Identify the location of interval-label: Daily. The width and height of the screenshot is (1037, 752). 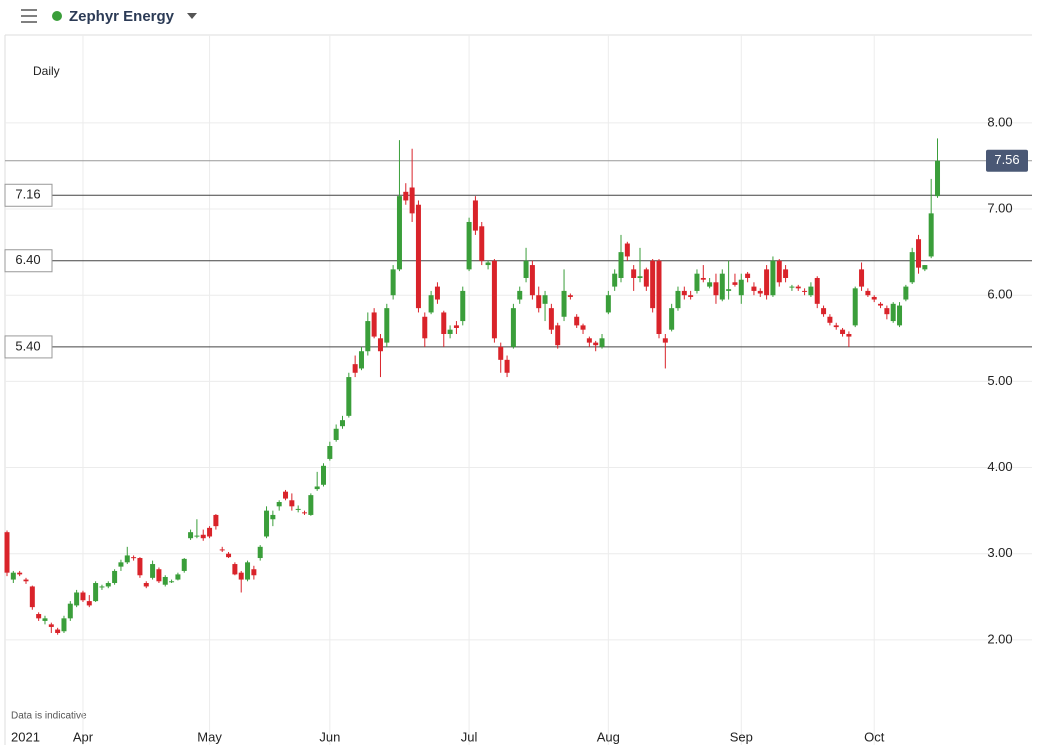
(46, 71).